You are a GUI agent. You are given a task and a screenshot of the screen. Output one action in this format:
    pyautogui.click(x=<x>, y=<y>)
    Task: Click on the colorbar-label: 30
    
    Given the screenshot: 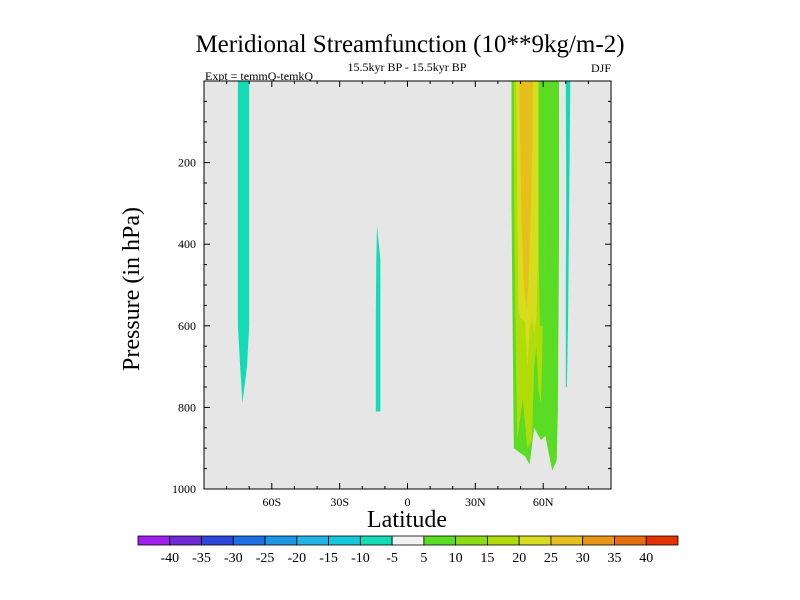 What is the action you would take?
    pyautogui.click(x=583, y=558)
    